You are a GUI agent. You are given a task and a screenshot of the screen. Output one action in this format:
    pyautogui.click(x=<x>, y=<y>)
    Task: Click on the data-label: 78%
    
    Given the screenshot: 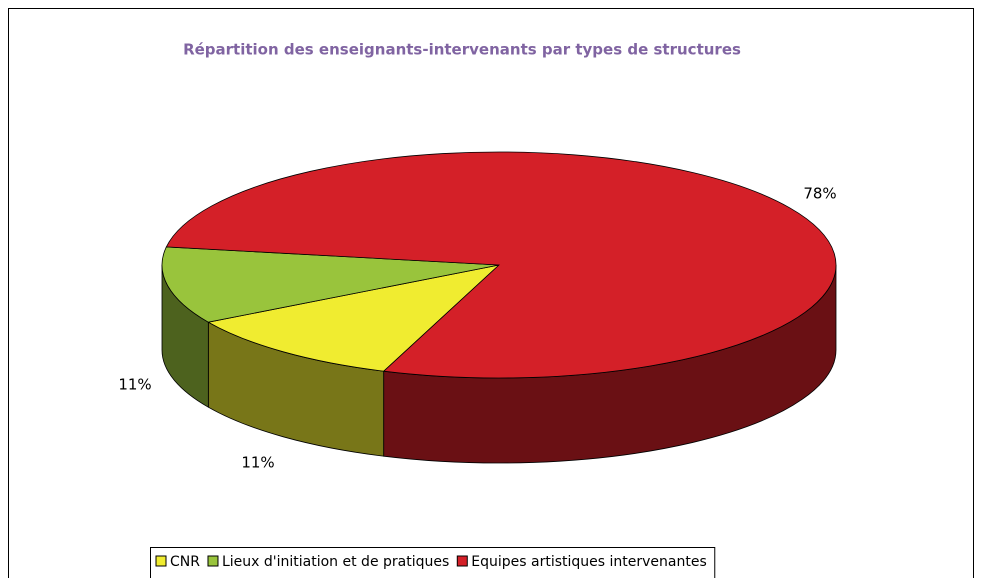 What is the action you would take?
    pyautogui.click(x=819, y=194)
    